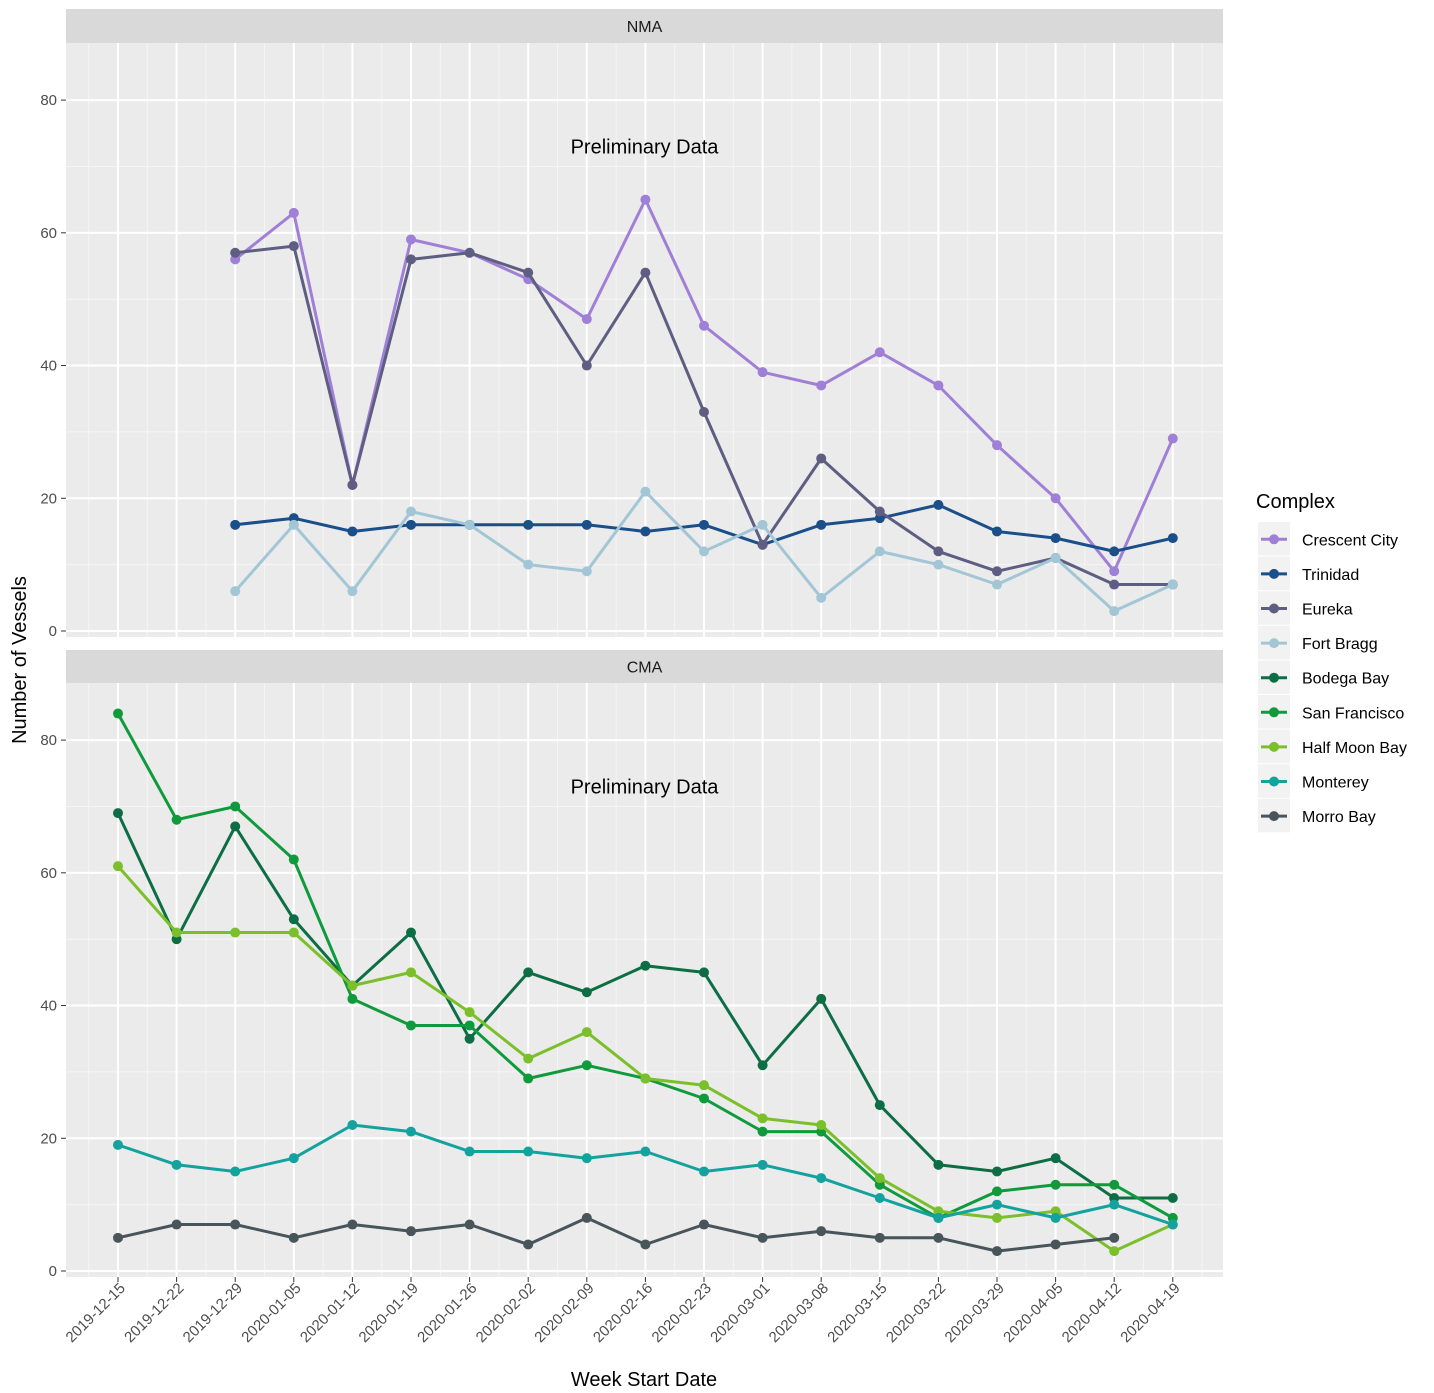  I want to click on legend-label: Trinidad, so click(1330, 575).